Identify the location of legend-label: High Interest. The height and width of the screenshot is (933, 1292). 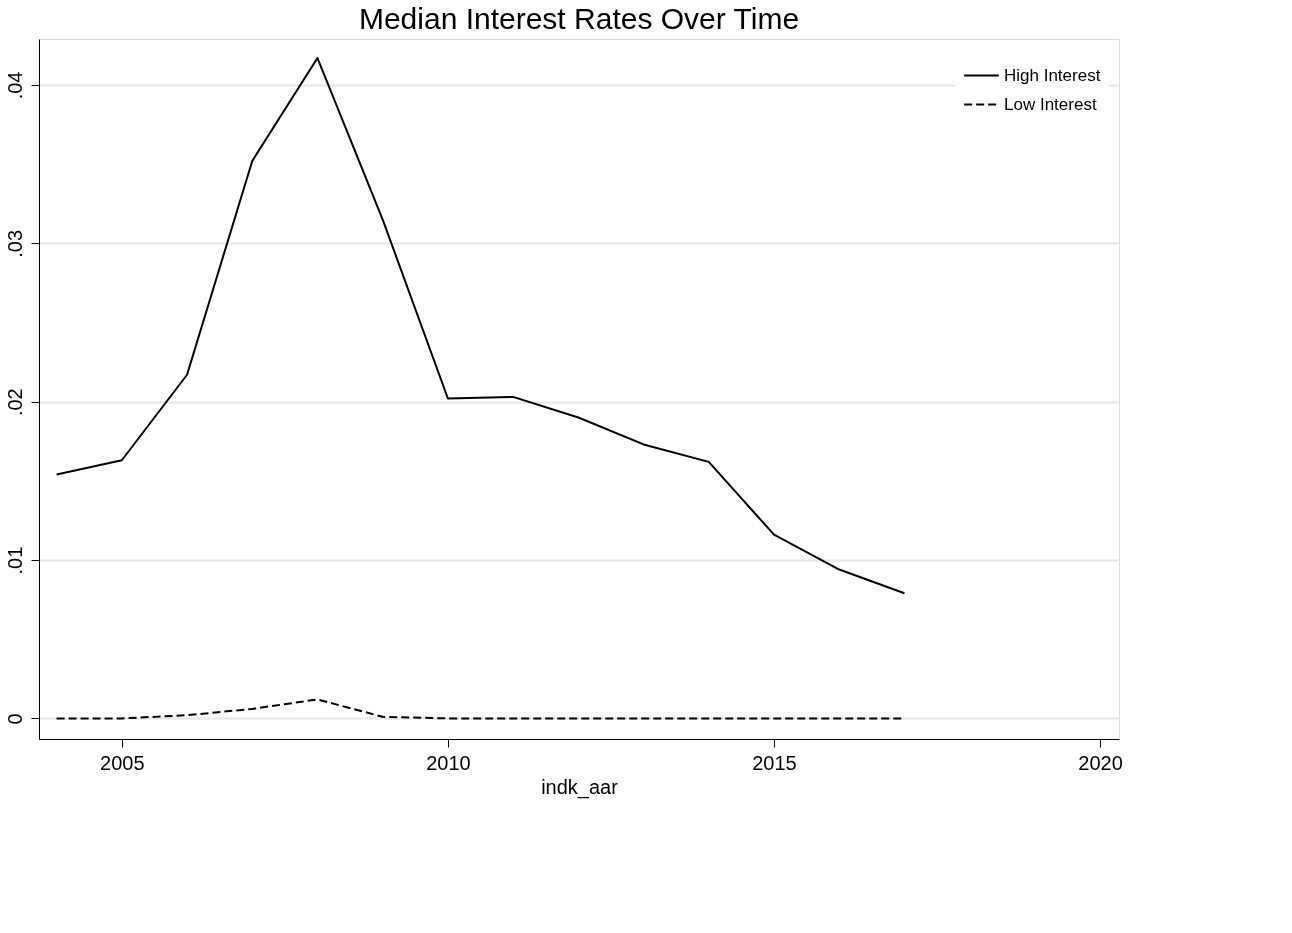
(1052, 75).